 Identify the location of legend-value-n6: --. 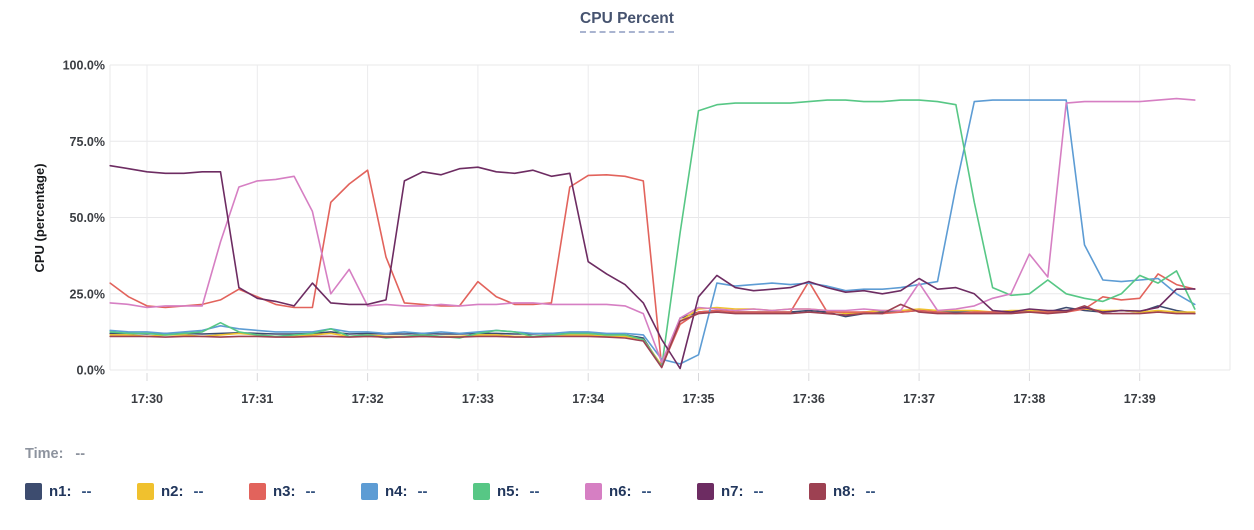
(646, 491).